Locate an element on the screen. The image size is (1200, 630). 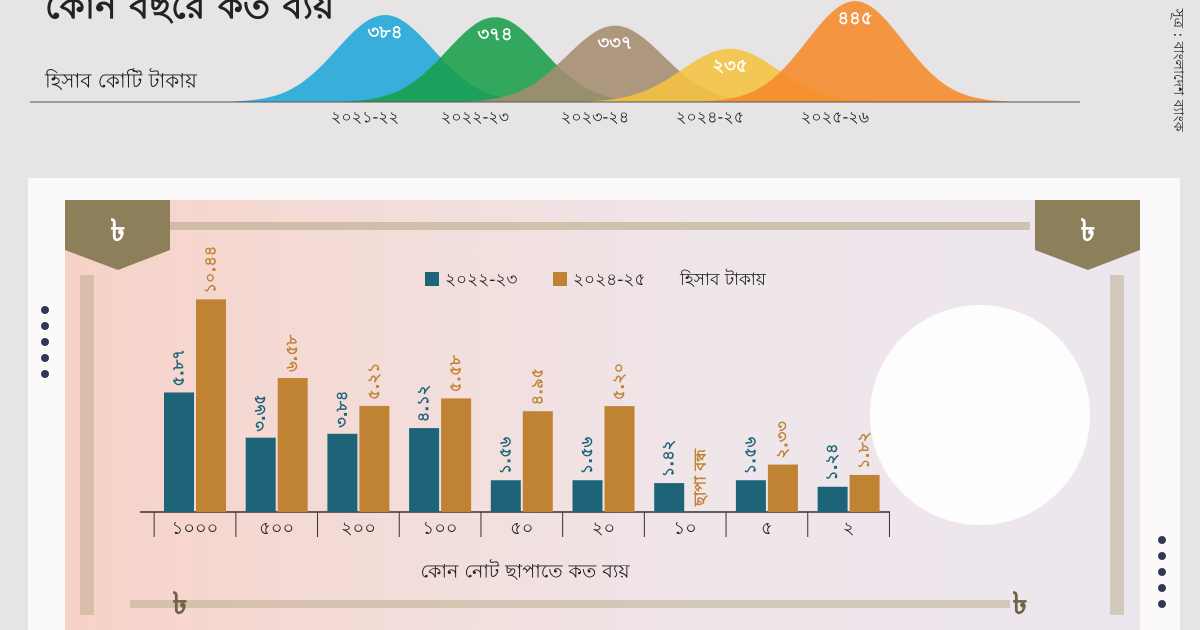
value-label: ৩.৬৫ is located at coordinates (259, 412).